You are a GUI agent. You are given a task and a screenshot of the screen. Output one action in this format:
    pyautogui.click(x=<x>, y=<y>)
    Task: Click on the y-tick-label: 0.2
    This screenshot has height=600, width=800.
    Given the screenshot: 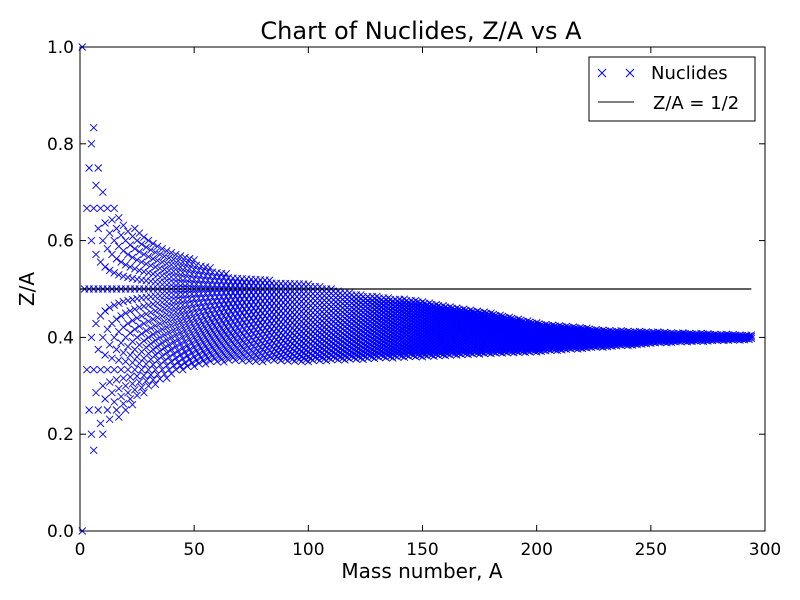 What is the action you would take?
    pyautogui.click(x=60, y=435)
    